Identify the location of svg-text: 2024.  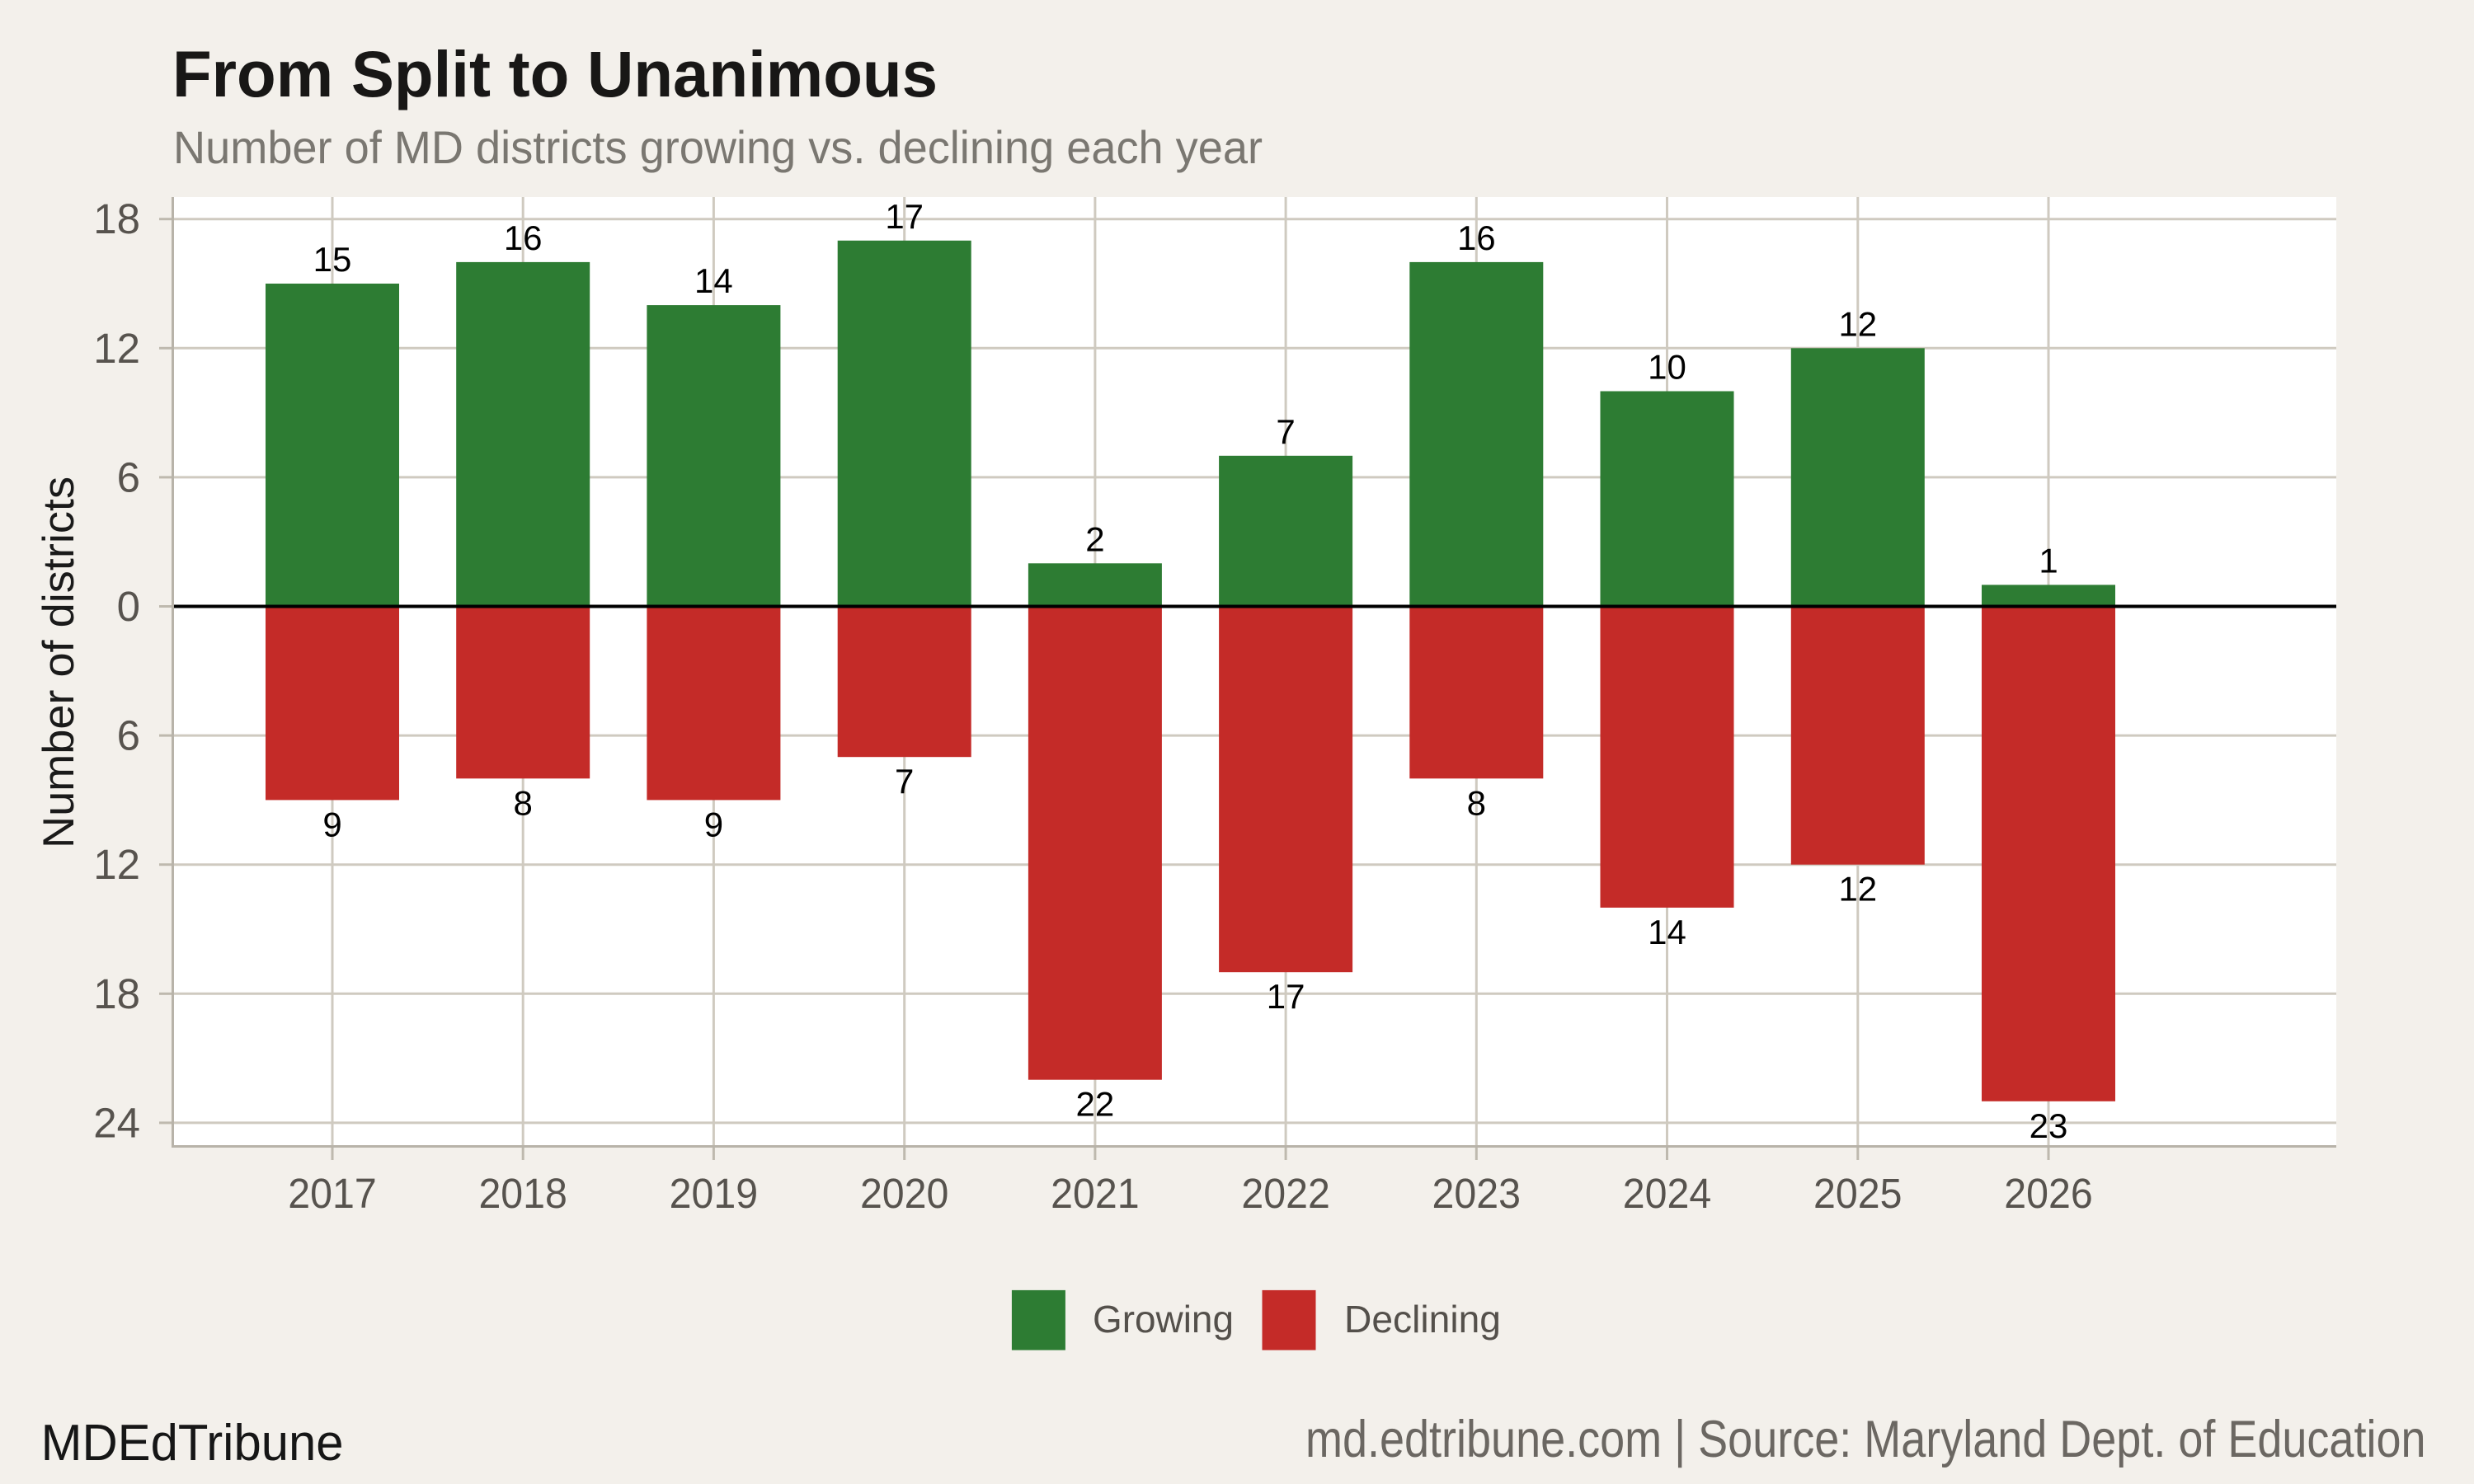
(1667, 1193).